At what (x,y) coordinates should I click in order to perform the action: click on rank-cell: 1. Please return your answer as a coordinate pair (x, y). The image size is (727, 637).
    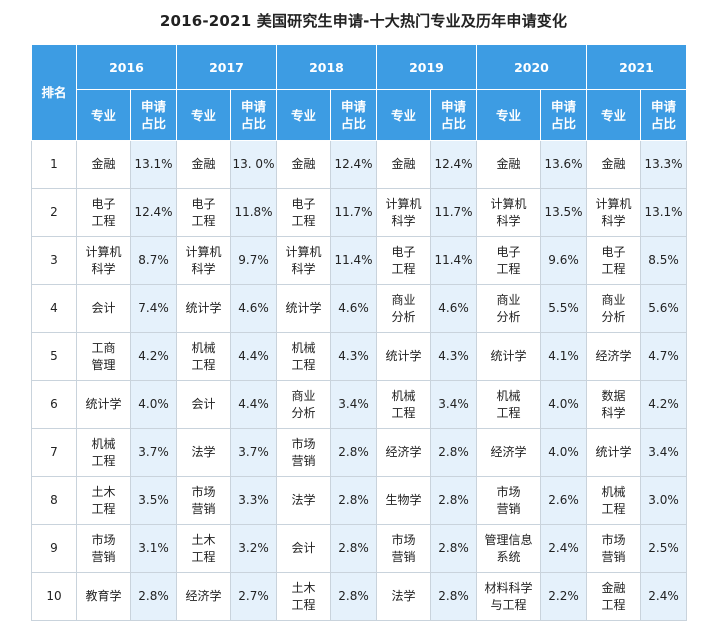
    Looking at the image, I should click on (54, 164).